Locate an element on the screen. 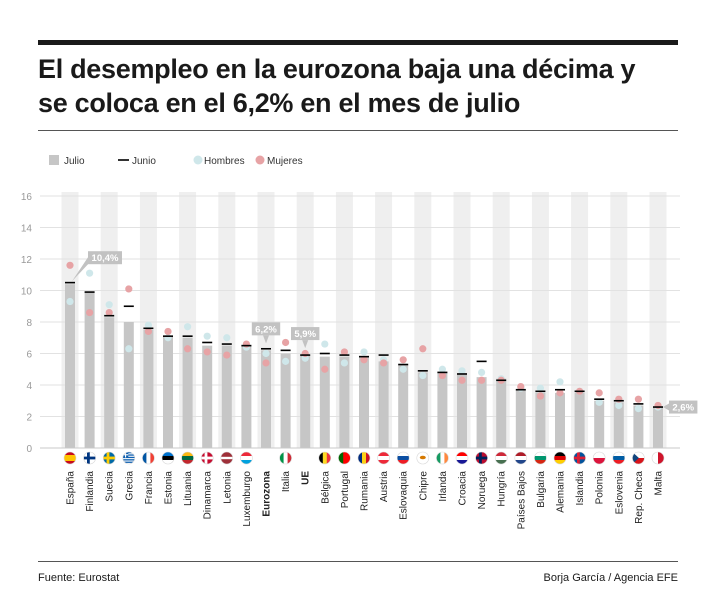 The image size is (719, 601). x-tick-label: Países Bajos is located at coordinates (521, 500).